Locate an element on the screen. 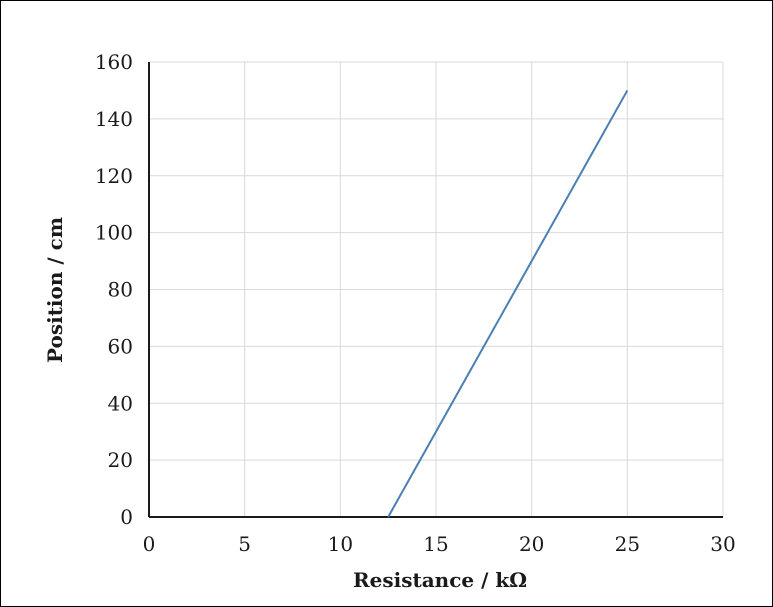 This screenshot has width=773, height=607. y-tick-label: 60 is located at coordinates (120, 346).